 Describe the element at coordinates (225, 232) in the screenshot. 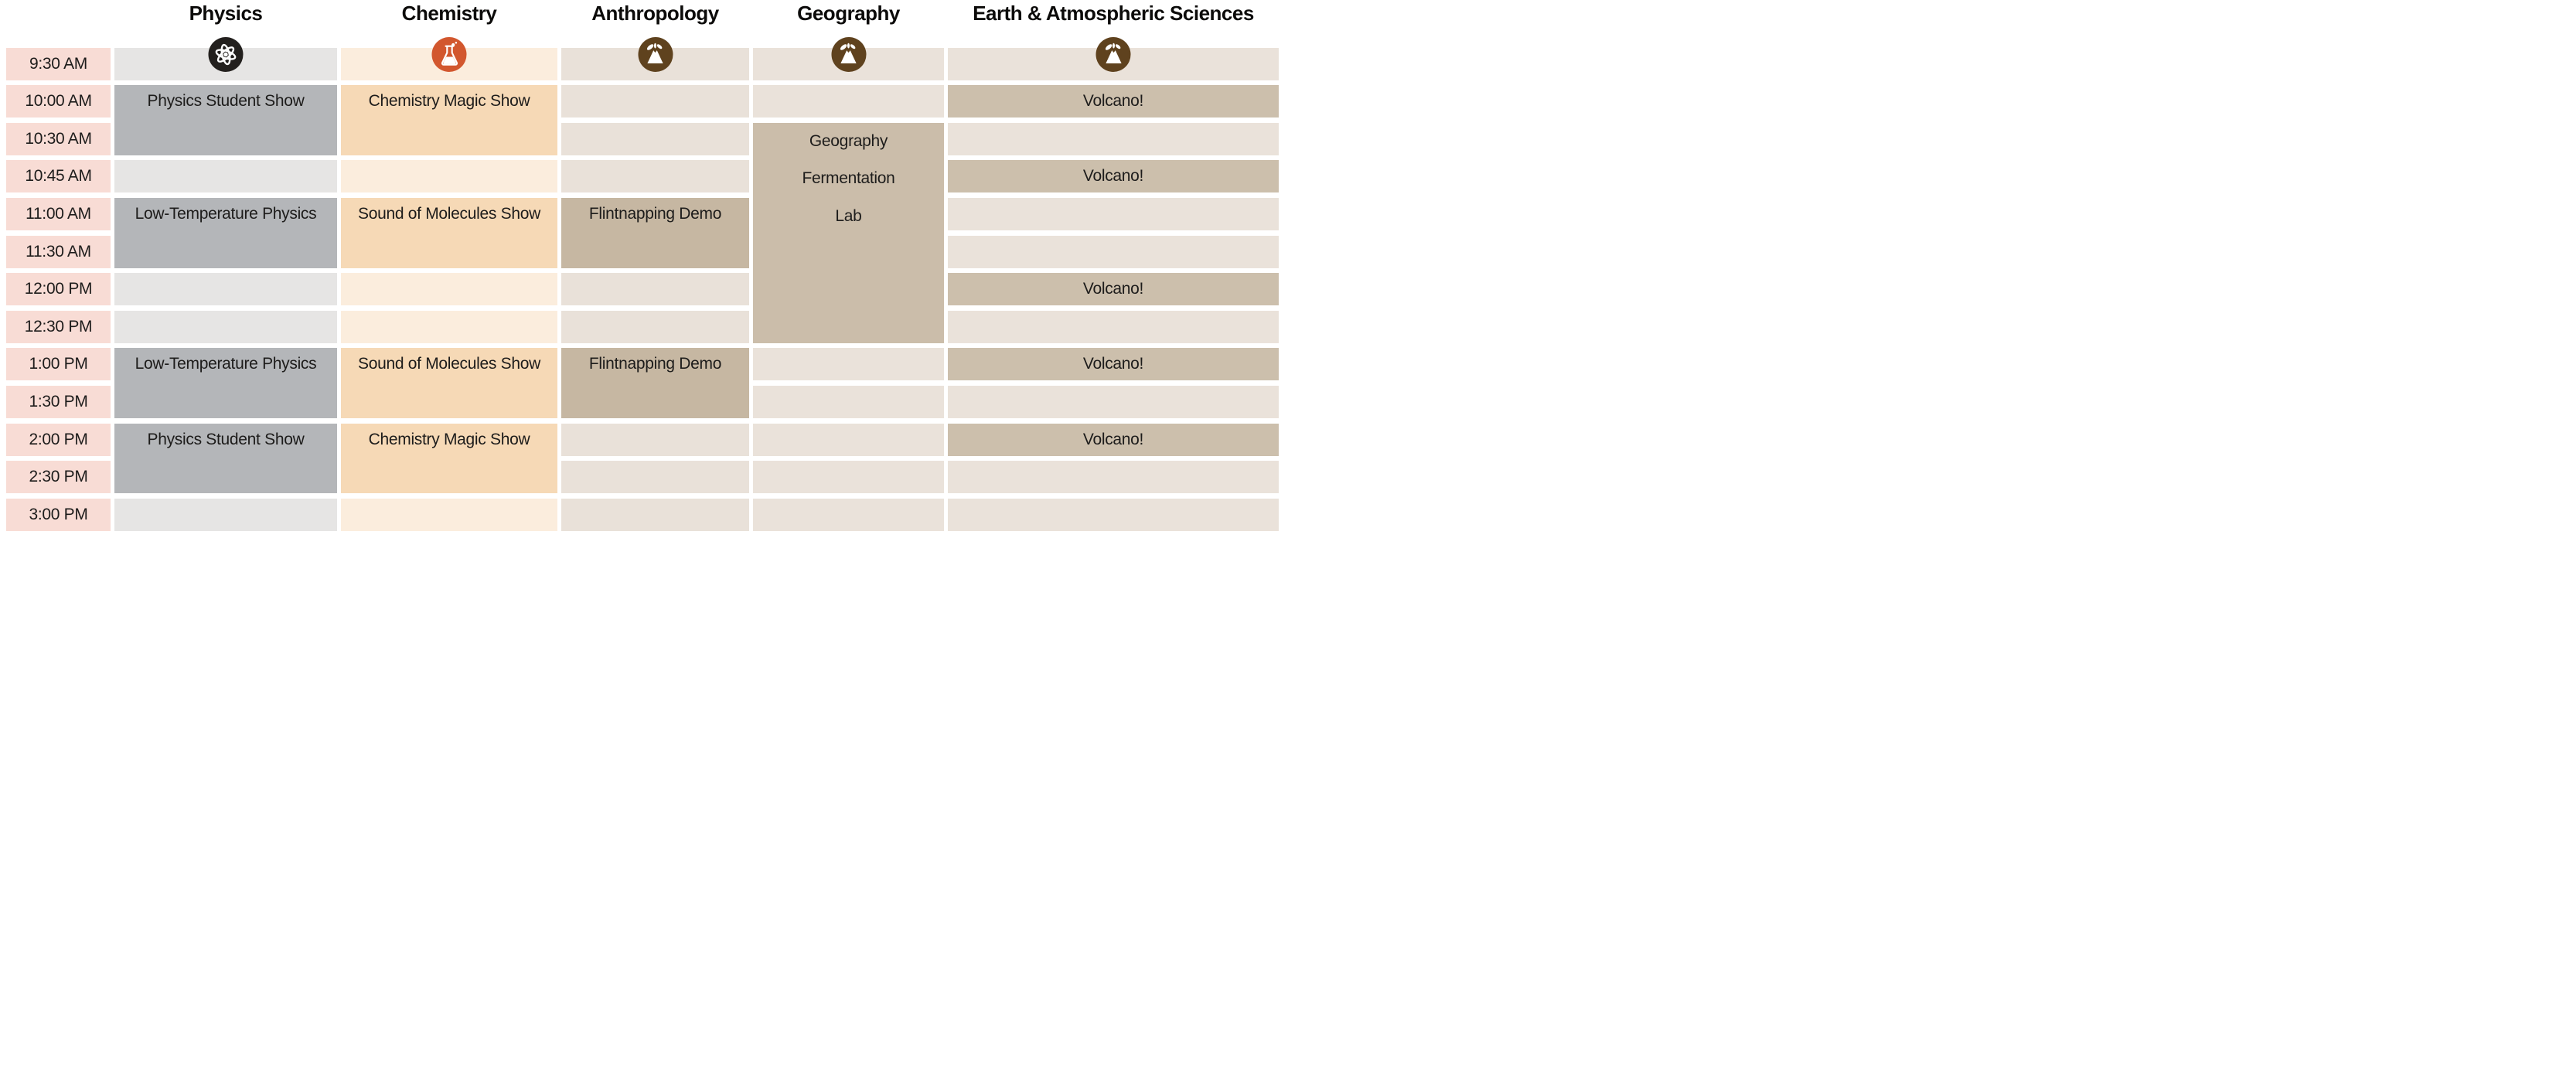

I see `event-cell-physics-1: Low-Temperature Physics` at that location.